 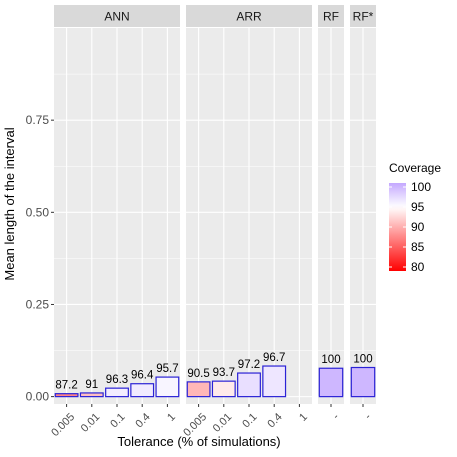 I want to click on bar-data-label: 93.7, so click(x=224, y=373).